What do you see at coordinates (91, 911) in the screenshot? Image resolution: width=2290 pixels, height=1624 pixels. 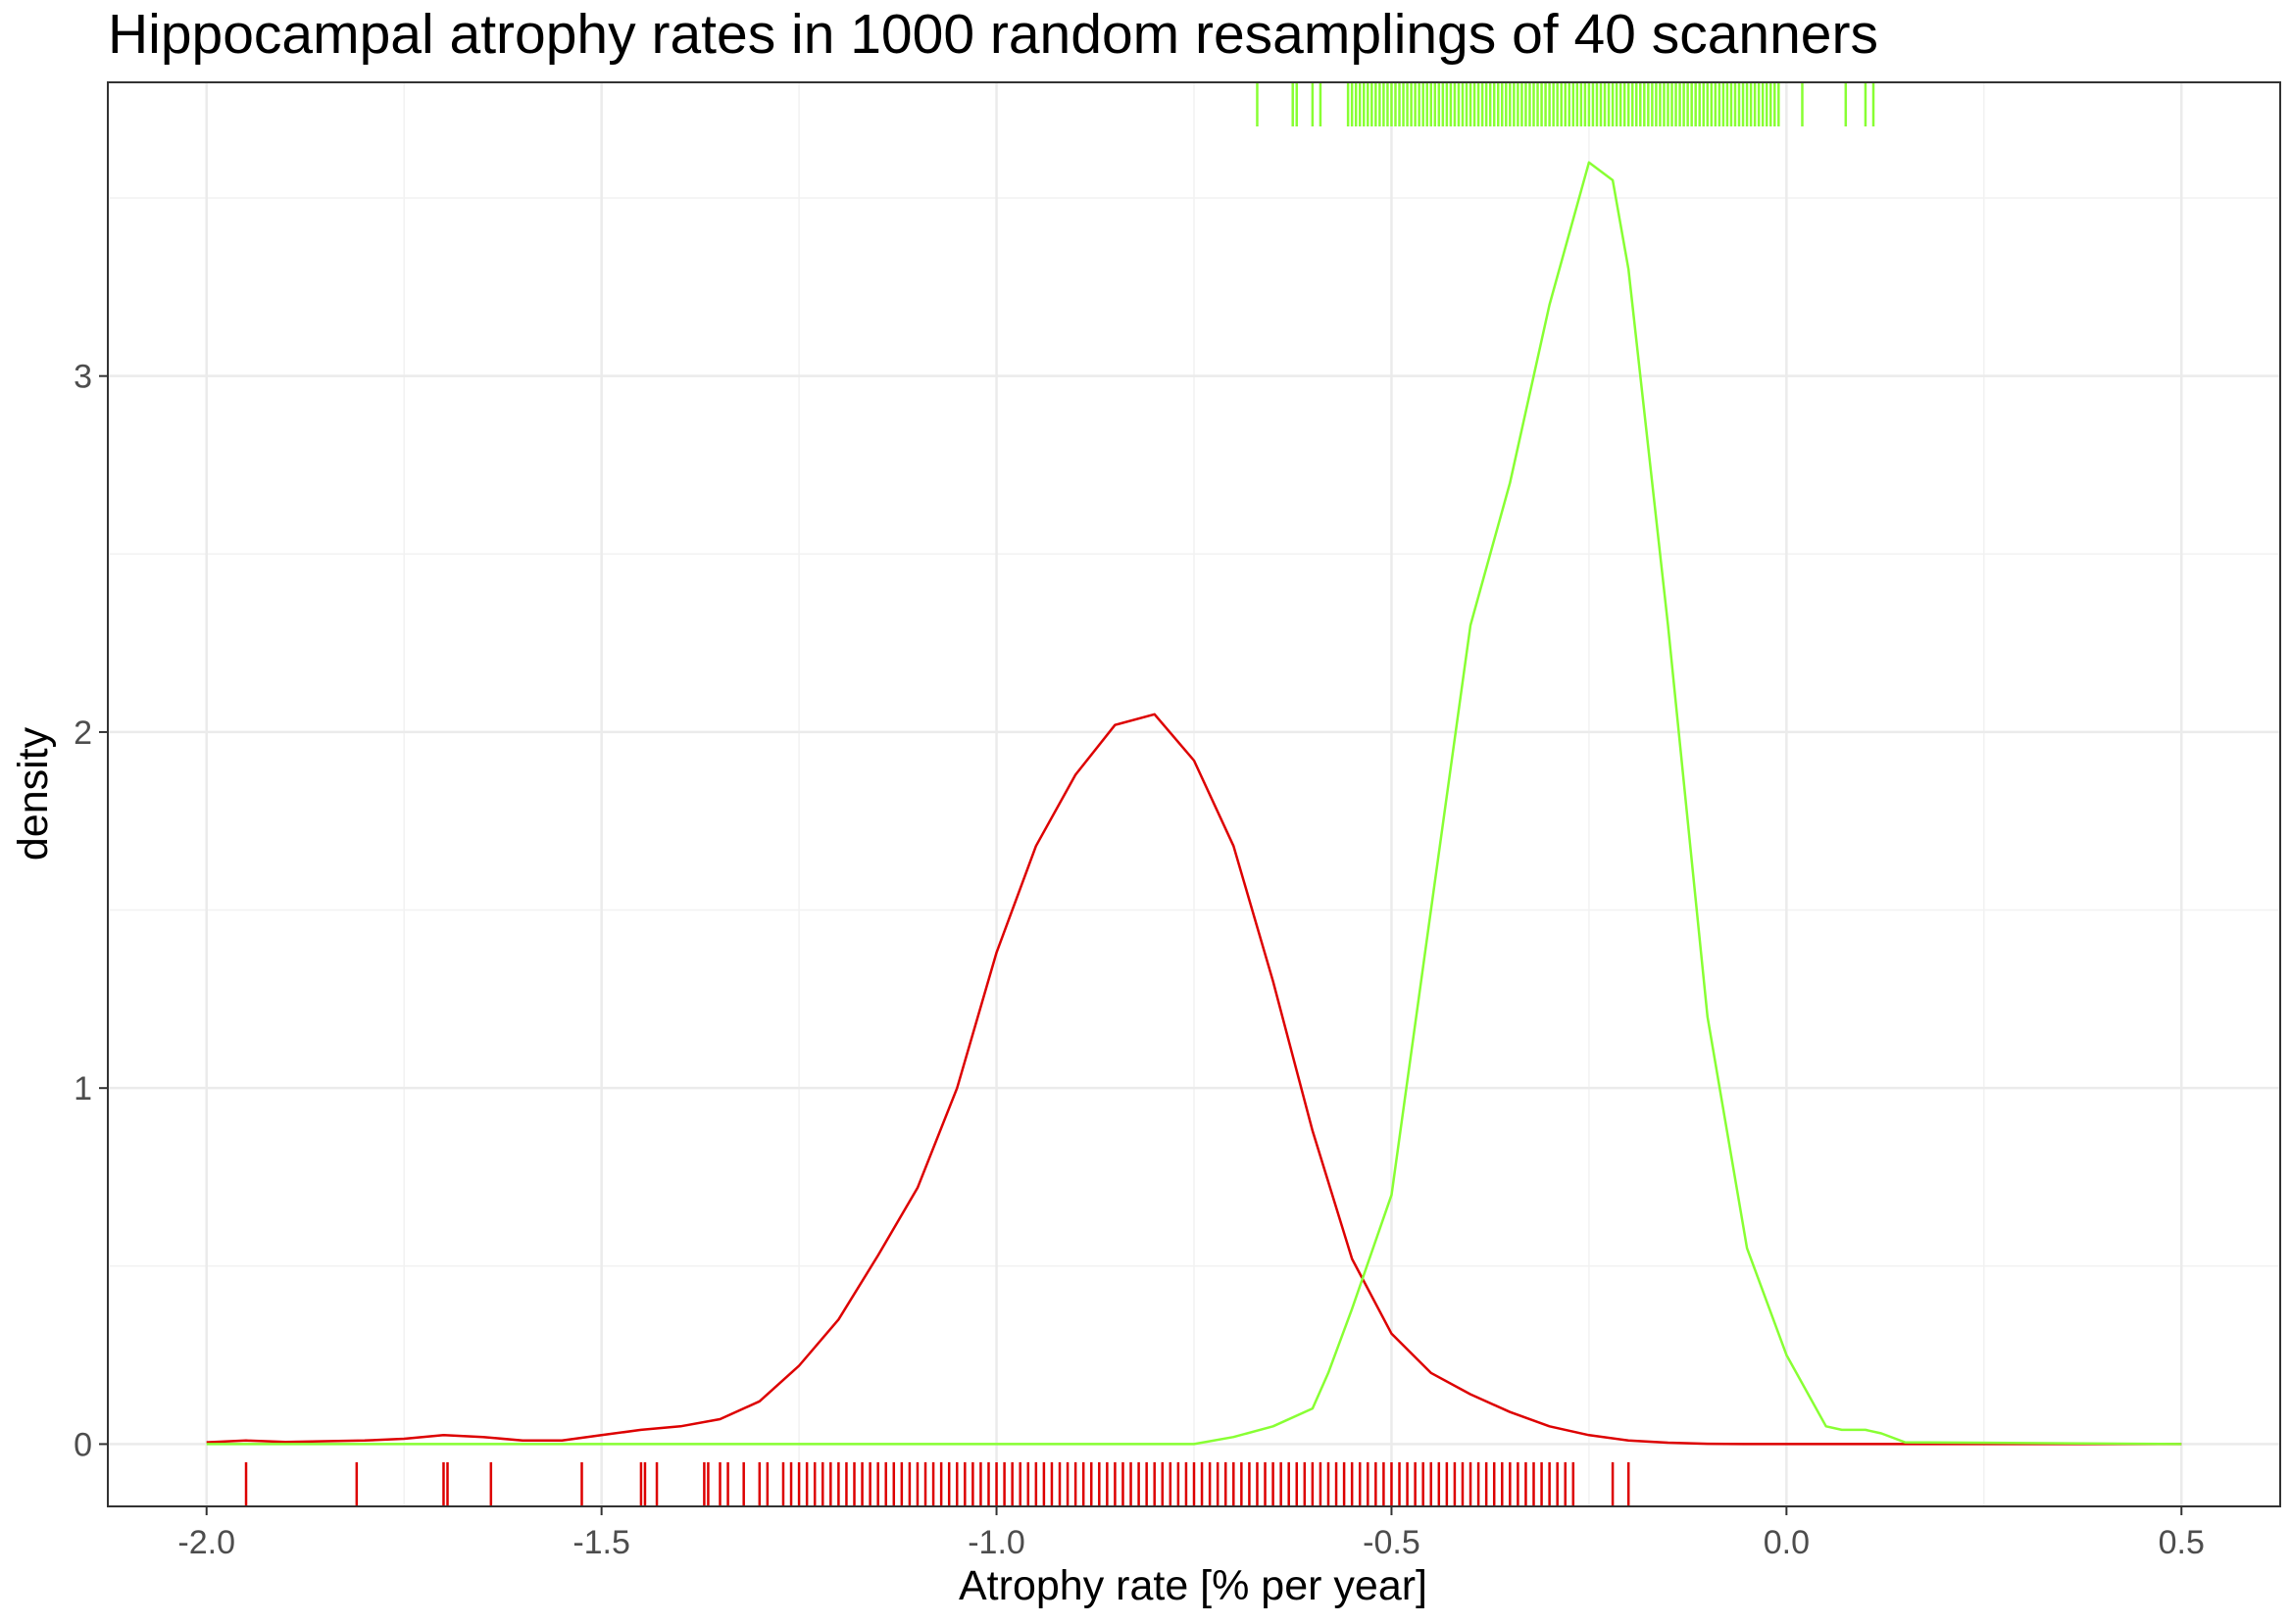 I see `y-axis: 0 1 2 3` at bounding box center [91, 911].